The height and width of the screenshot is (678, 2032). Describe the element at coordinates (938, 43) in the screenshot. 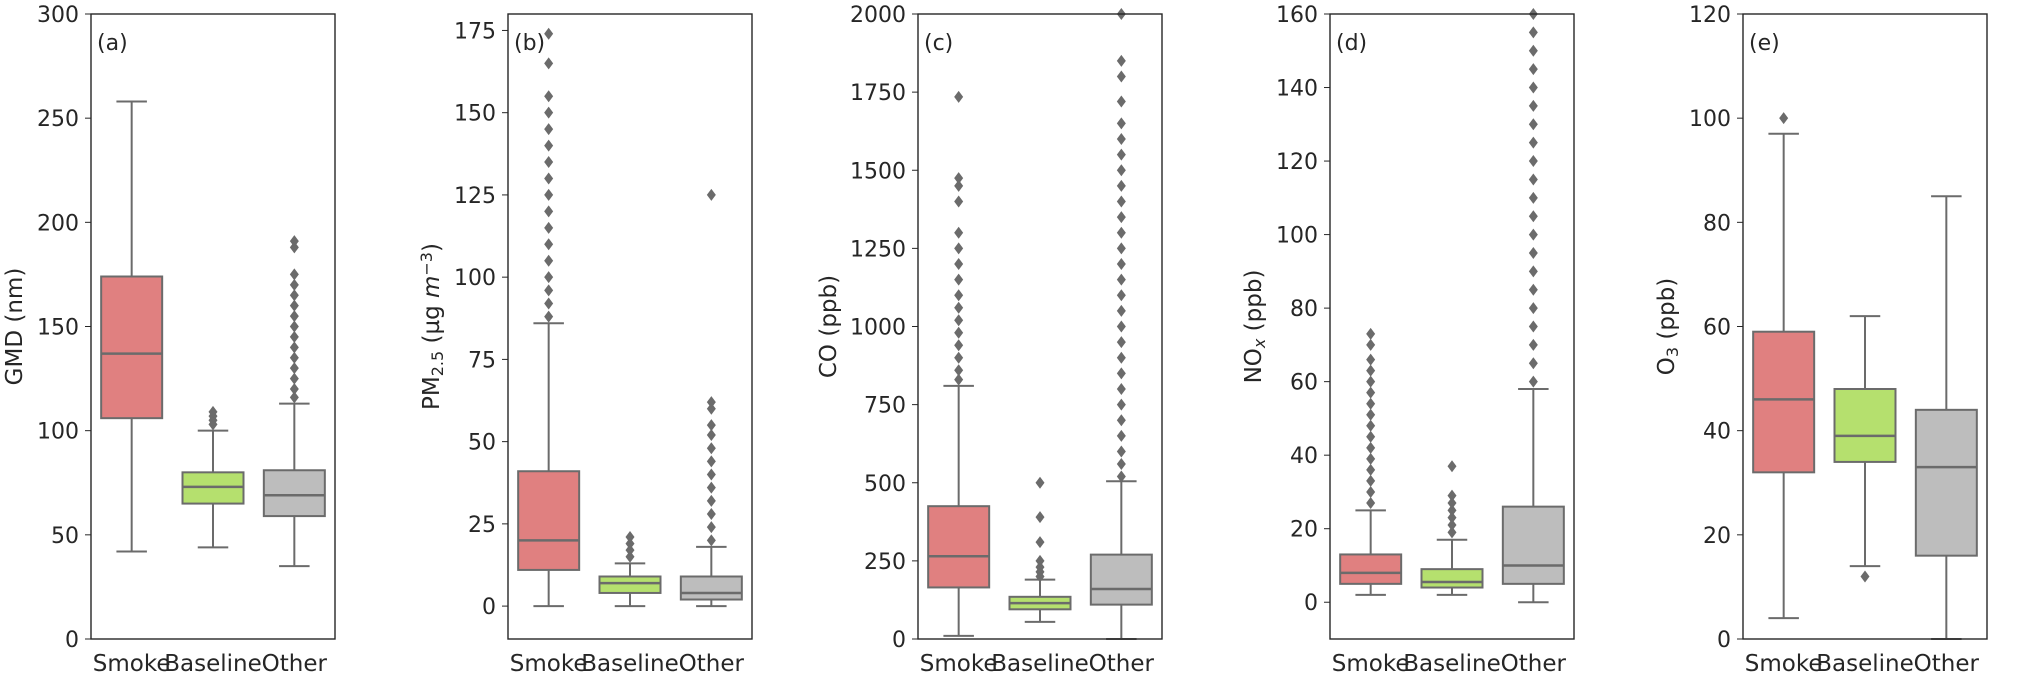

I see `panel-label: (c)` at that location.